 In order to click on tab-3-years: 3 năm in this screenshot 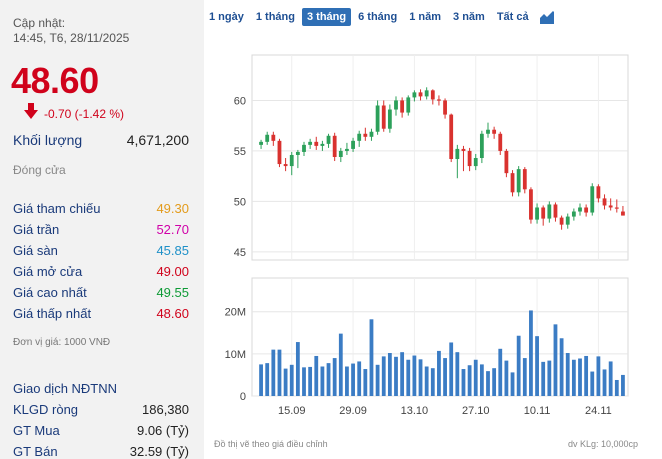, I will do `click(469, 17)`.